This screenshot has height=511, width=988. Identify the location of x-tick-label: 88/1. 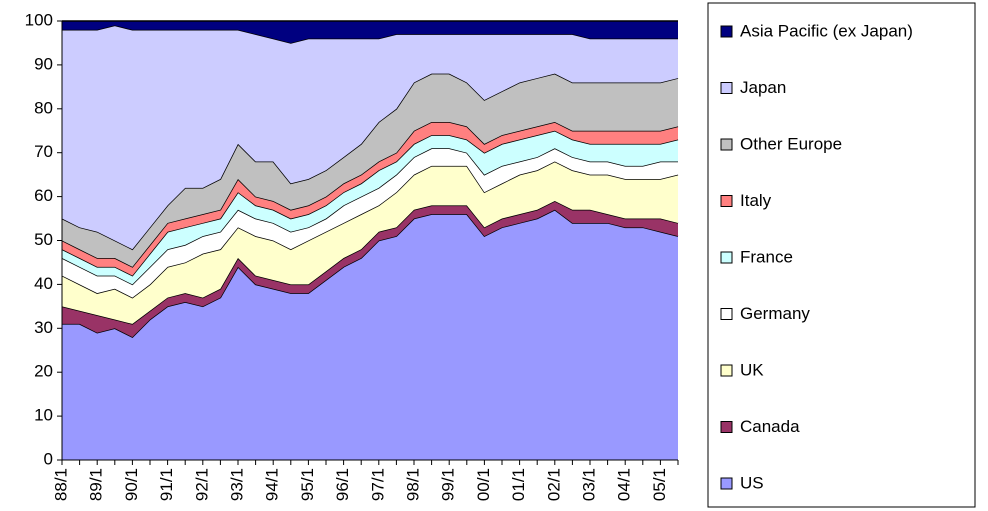
(60, 484).